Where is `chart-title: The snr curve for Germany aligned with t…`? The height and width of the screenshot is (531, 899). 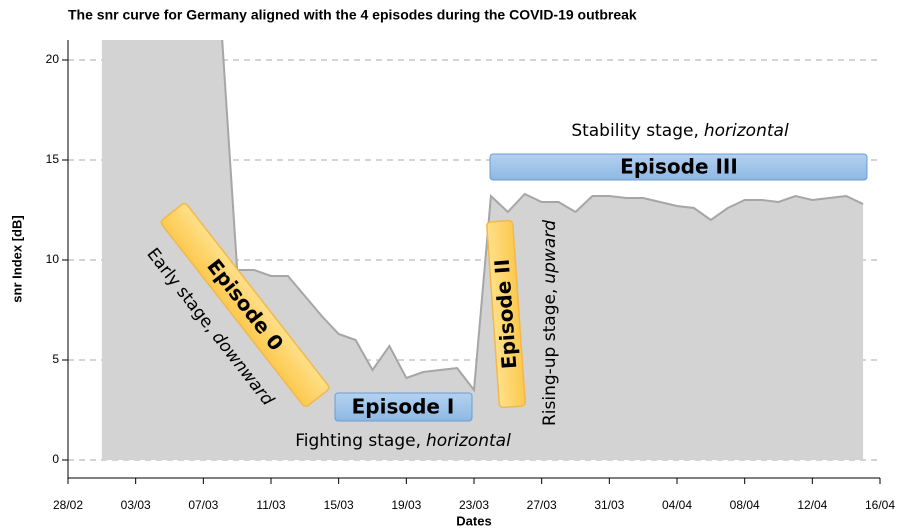 chart-title: The snr curve for Germany aligned with t… is located at coordinates (352, 15).